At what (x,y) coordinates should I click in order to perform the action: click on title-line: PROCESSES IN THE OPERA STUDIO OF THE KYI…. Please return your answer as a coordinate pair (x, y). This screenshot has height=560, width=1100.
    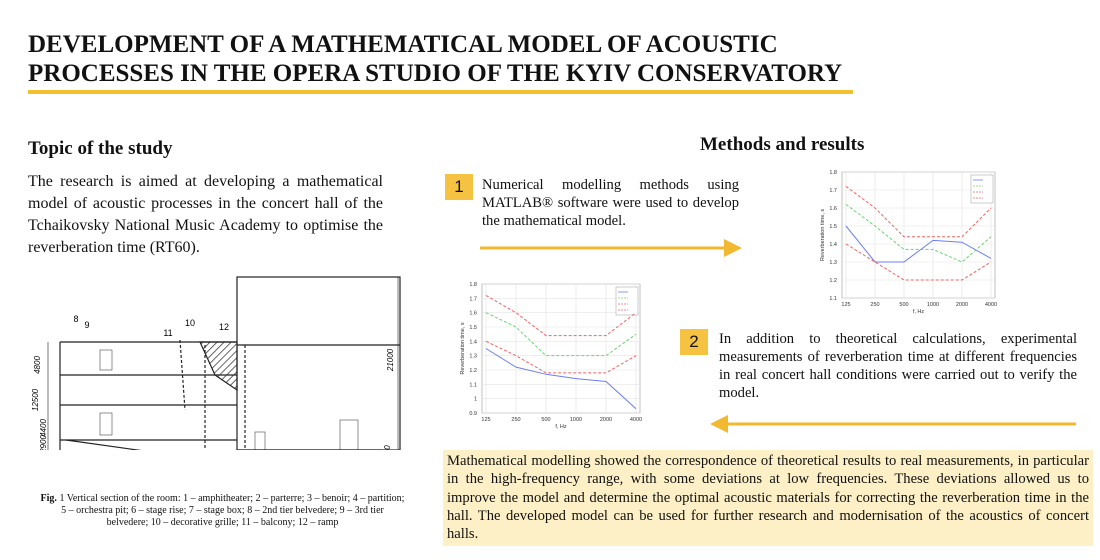
    Looking at the image, I should click on (435, 73).